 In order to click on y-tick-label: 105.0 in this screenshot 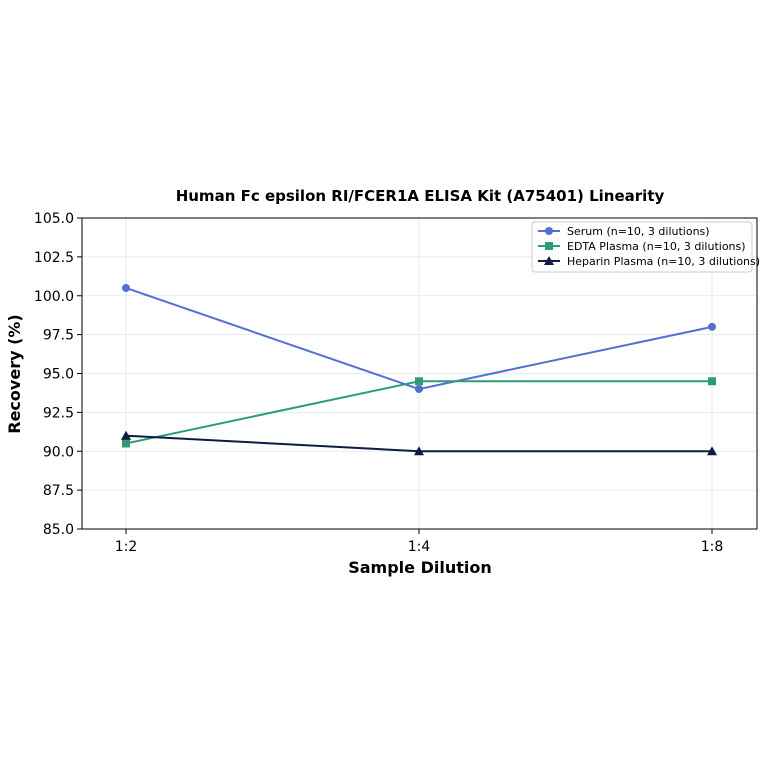, I will do `click(54, 219)`.